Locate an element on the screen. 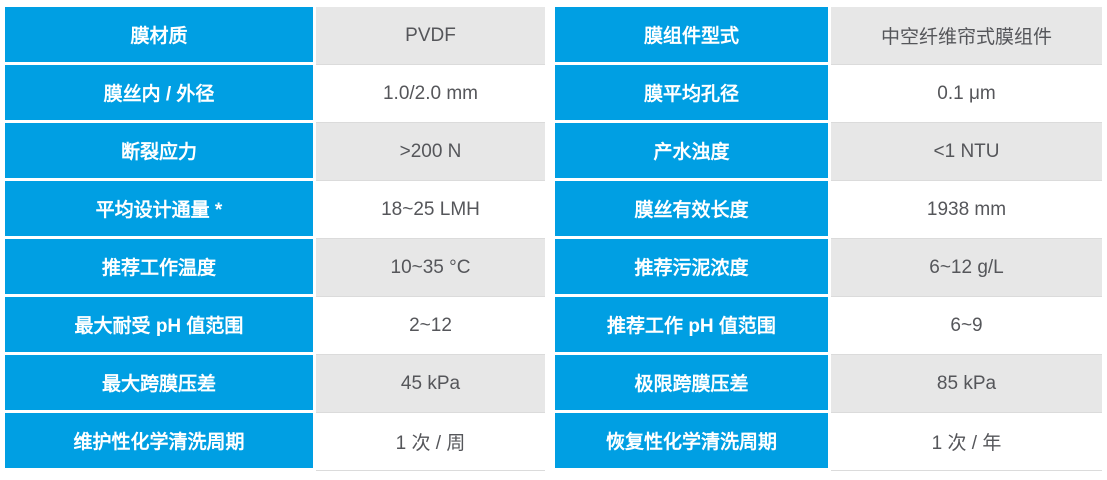 The height and width of the screenshot is (480, 1107). spec-value-cell: 2~12 is located at coordinates (430, 326).